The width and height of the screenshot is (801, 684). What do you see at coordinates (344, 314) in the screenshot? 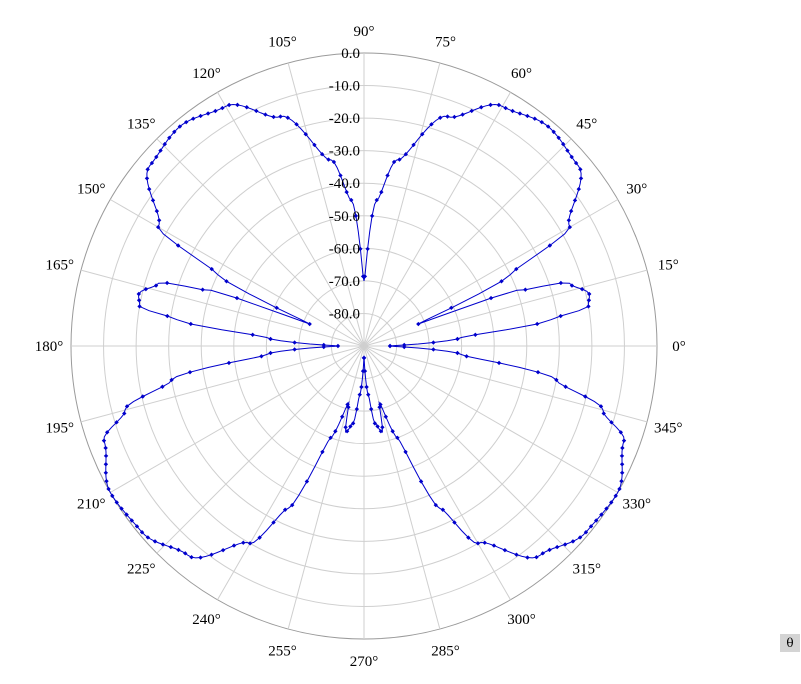
I see `radial-tick-label: -80.0` at bounding box center [344, 314].